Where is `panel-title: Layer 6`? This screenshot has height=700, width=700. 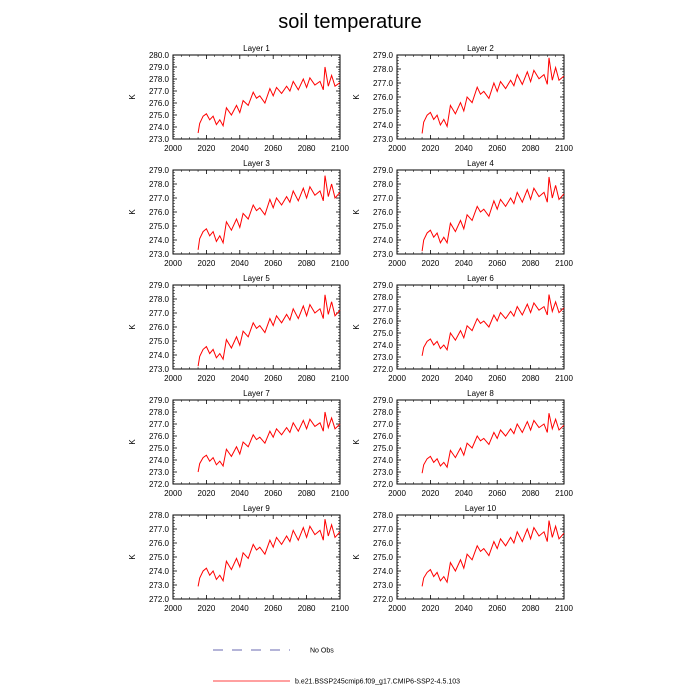 panel-title: Layer 6 is located at coordinates (480, 278).